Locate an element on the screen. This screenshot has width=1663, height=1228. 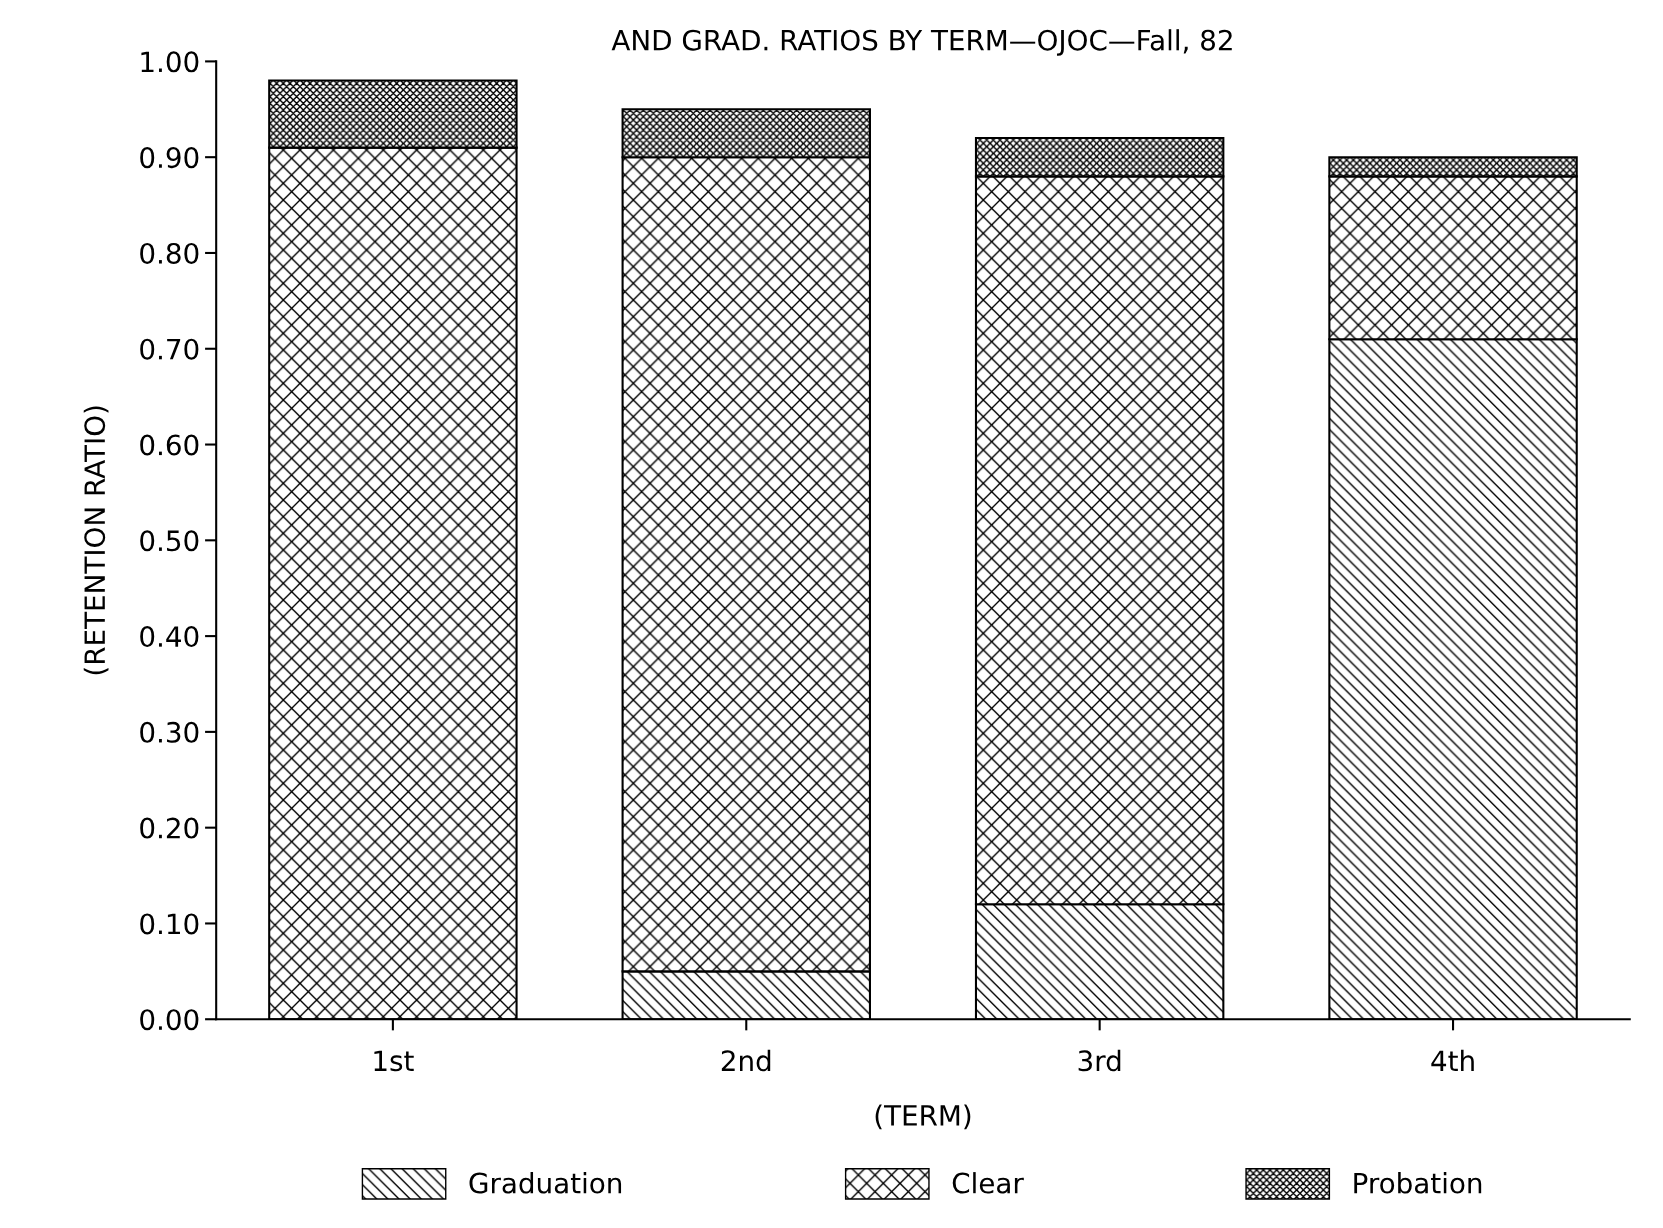
y-tick-label: 0.40 is located at coordinates (169, 637).